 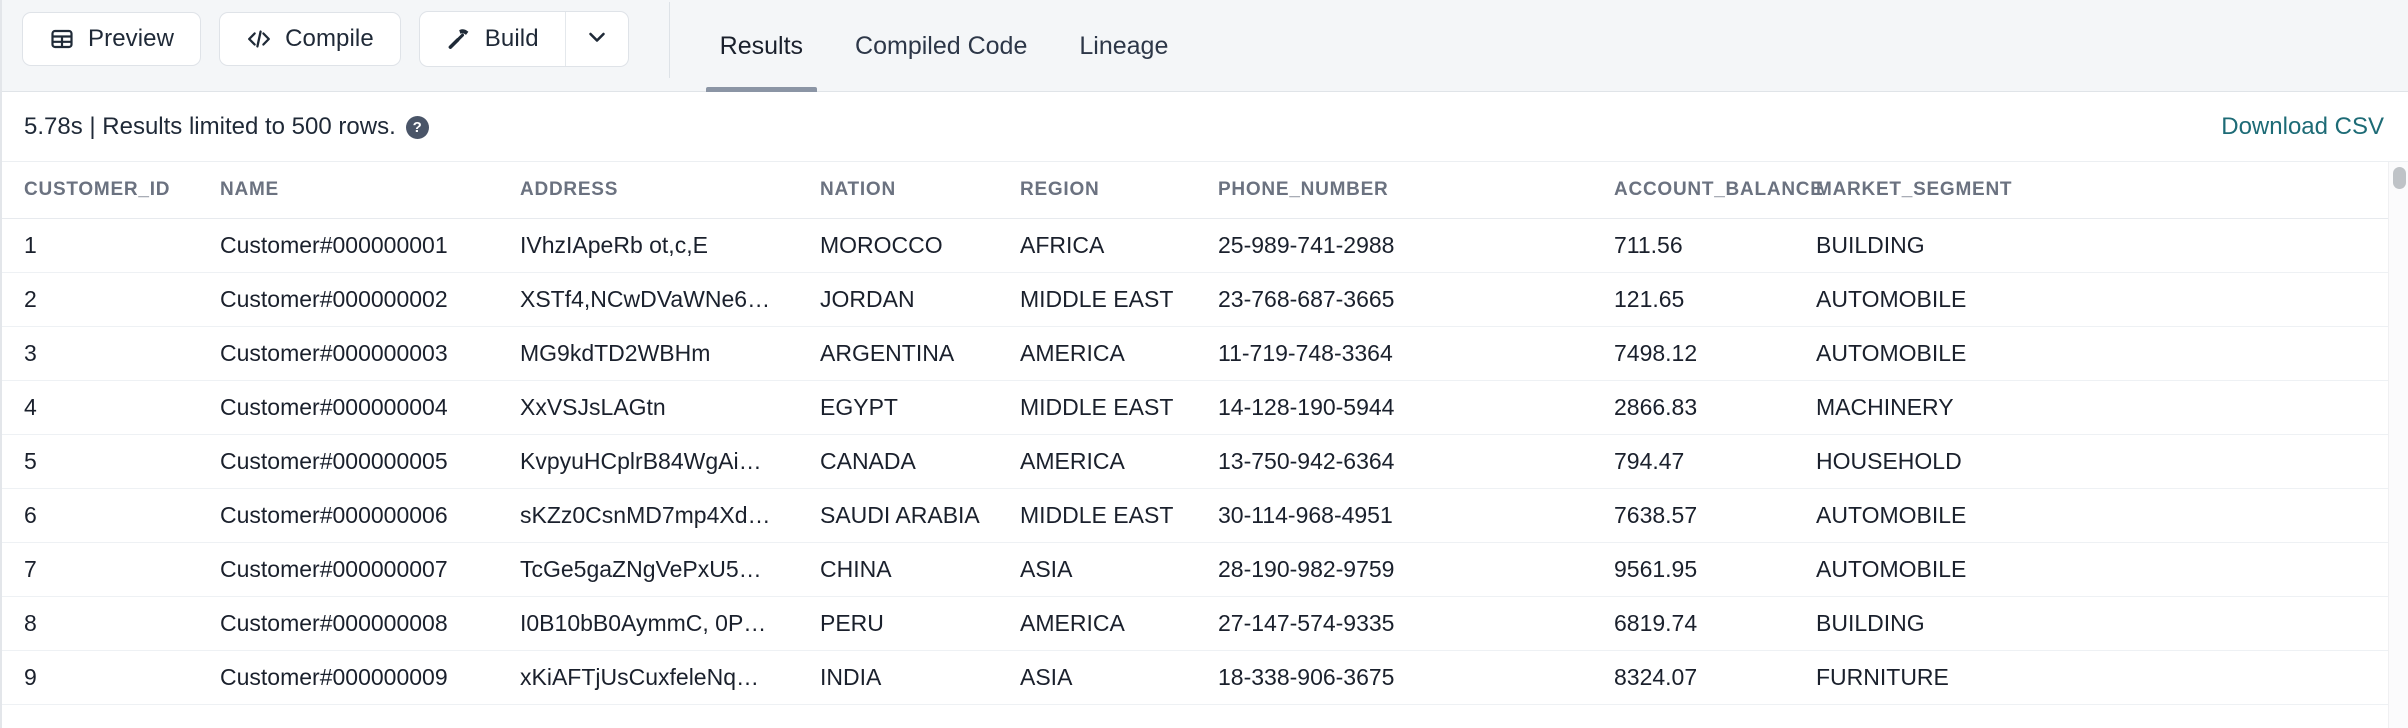 I want to click on cell-nation: PERU, so click(x=898, y=623).